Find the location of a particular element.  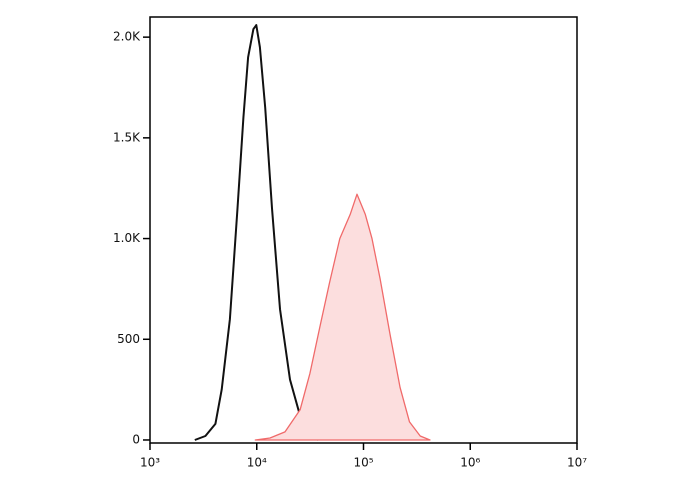

x-tick-label: 10⁵ is located at coordinates (363, 463).